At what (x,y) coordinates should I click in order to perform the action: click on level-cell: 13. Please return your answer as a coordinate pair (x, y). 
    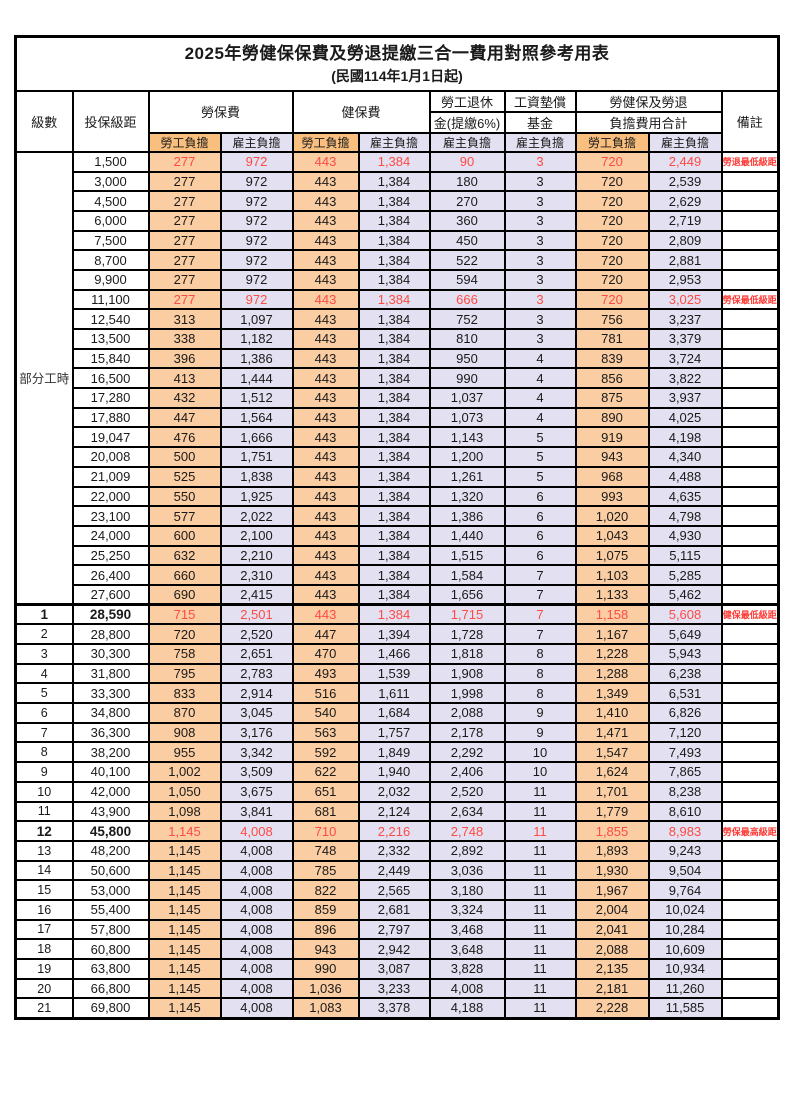
    Looking at the image, I should click on (44, 850).